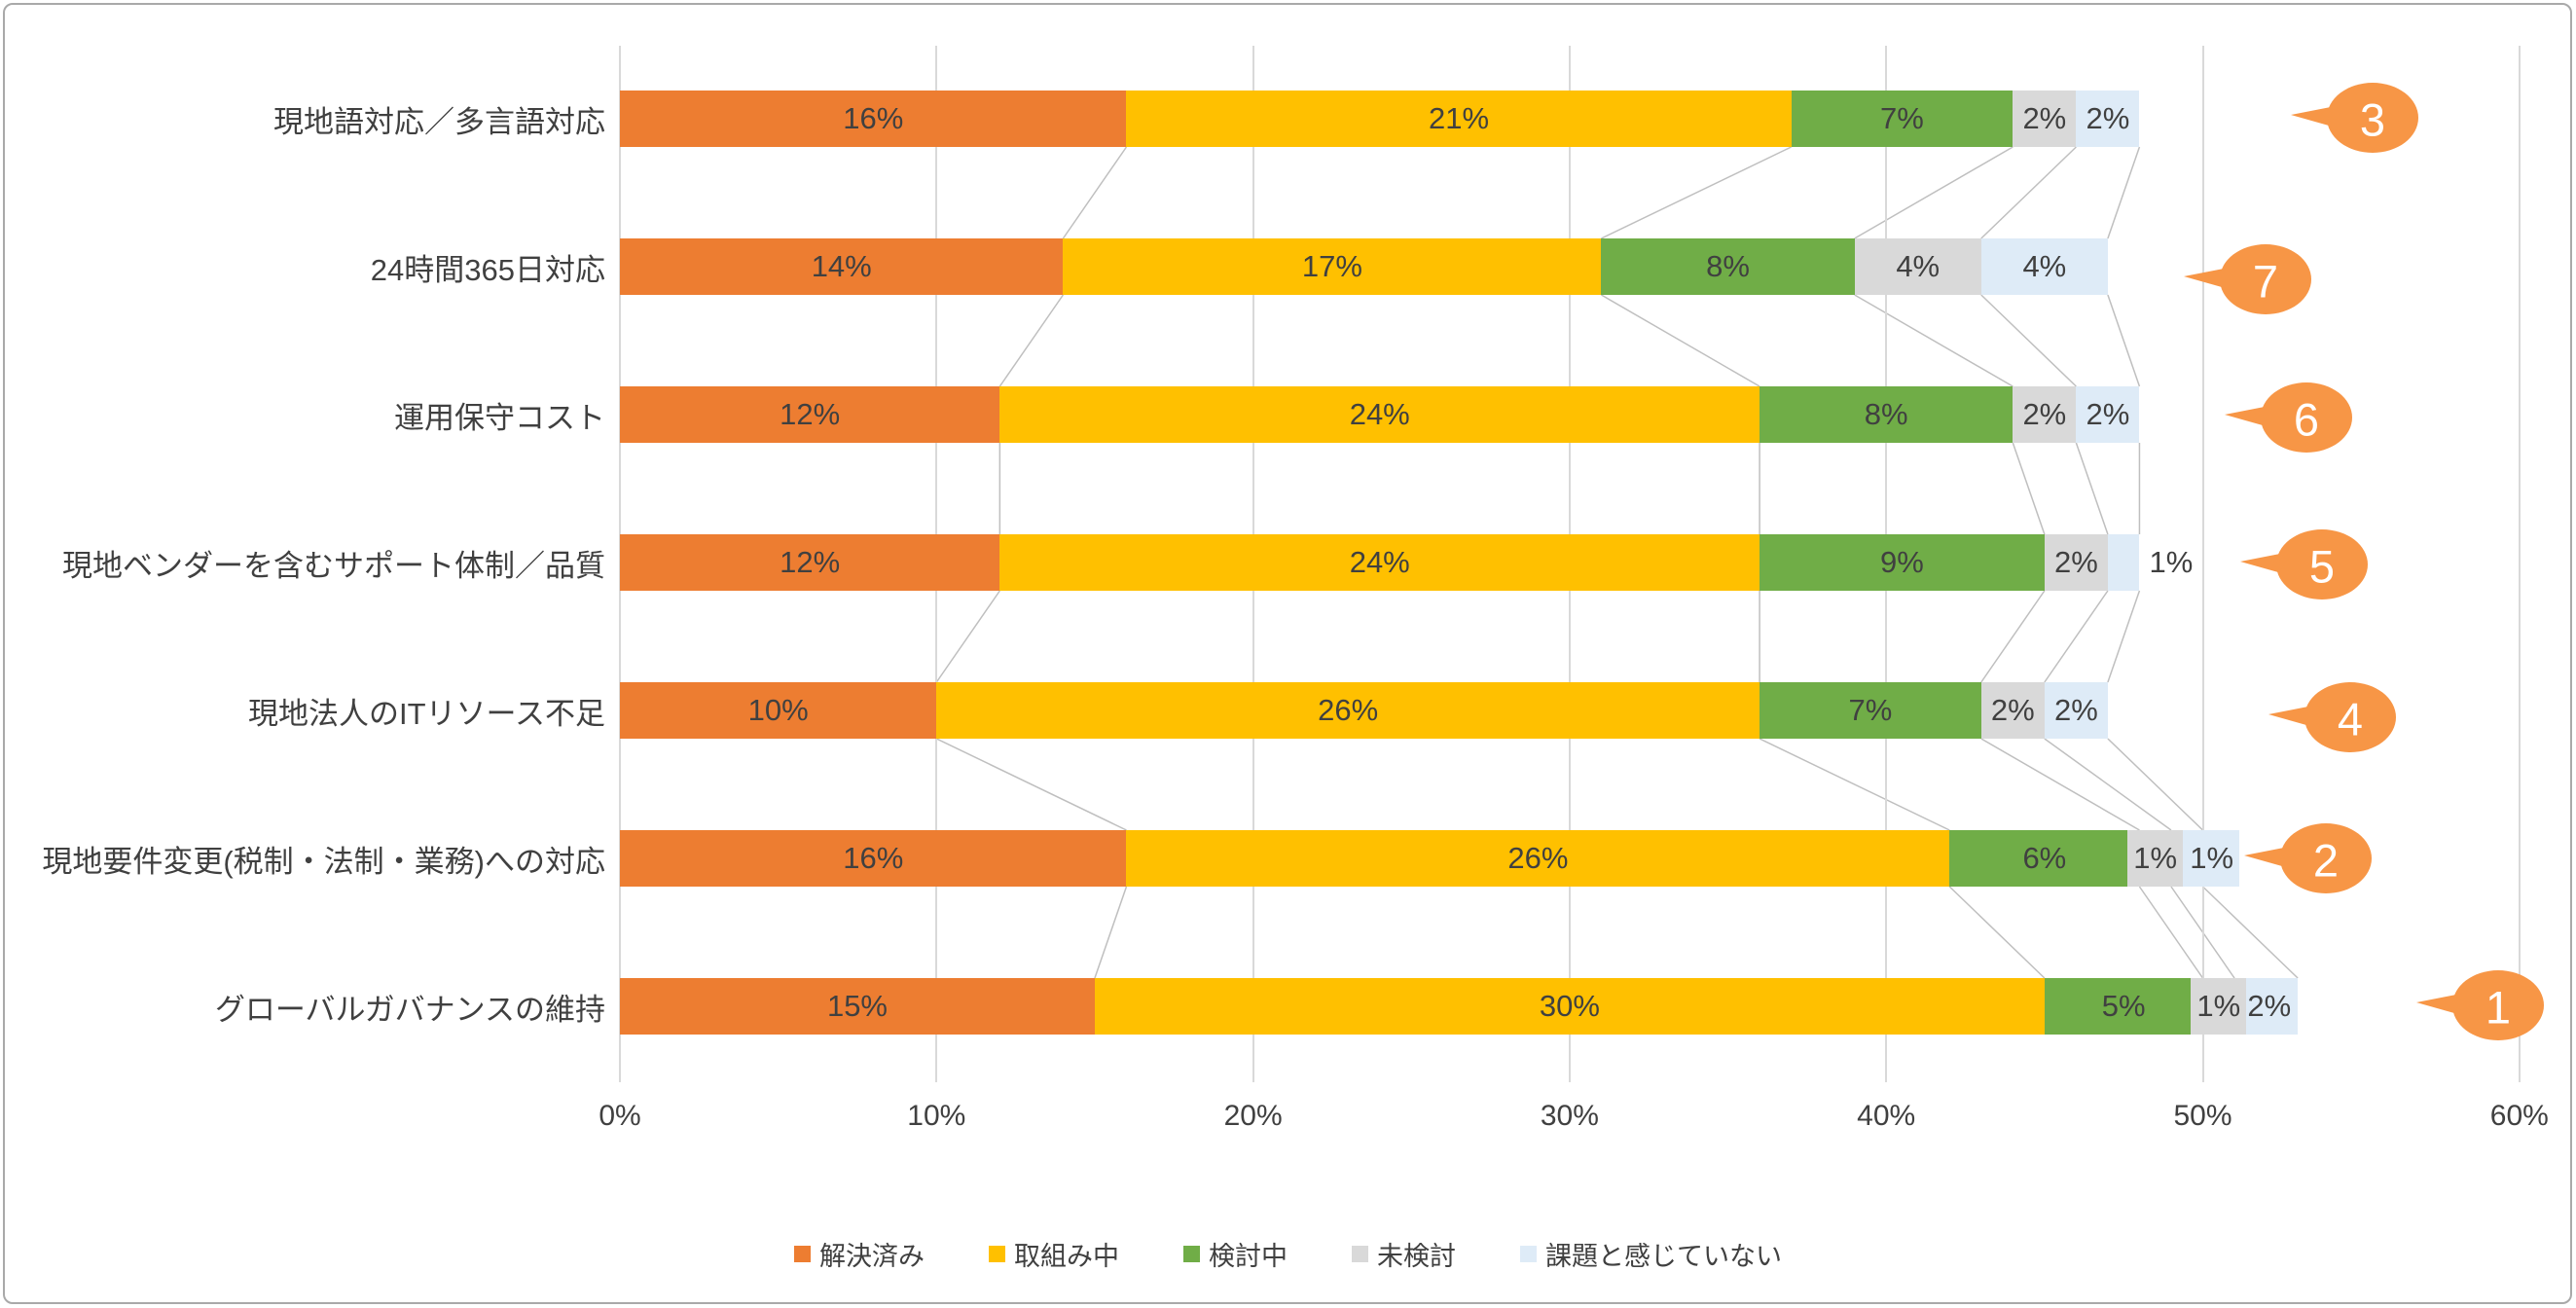  I want to click on x-axis-tick: 50%, so click(2202, 1116).